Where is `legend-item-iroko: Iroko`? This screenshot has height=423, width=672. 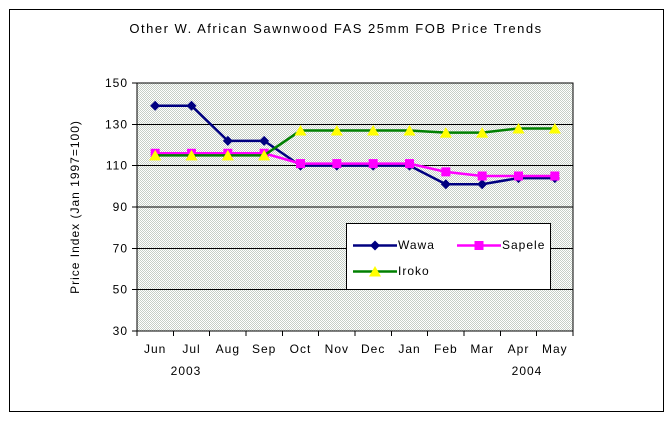
legend-item-iroko: Iroko is located at coordinates (405, 271).